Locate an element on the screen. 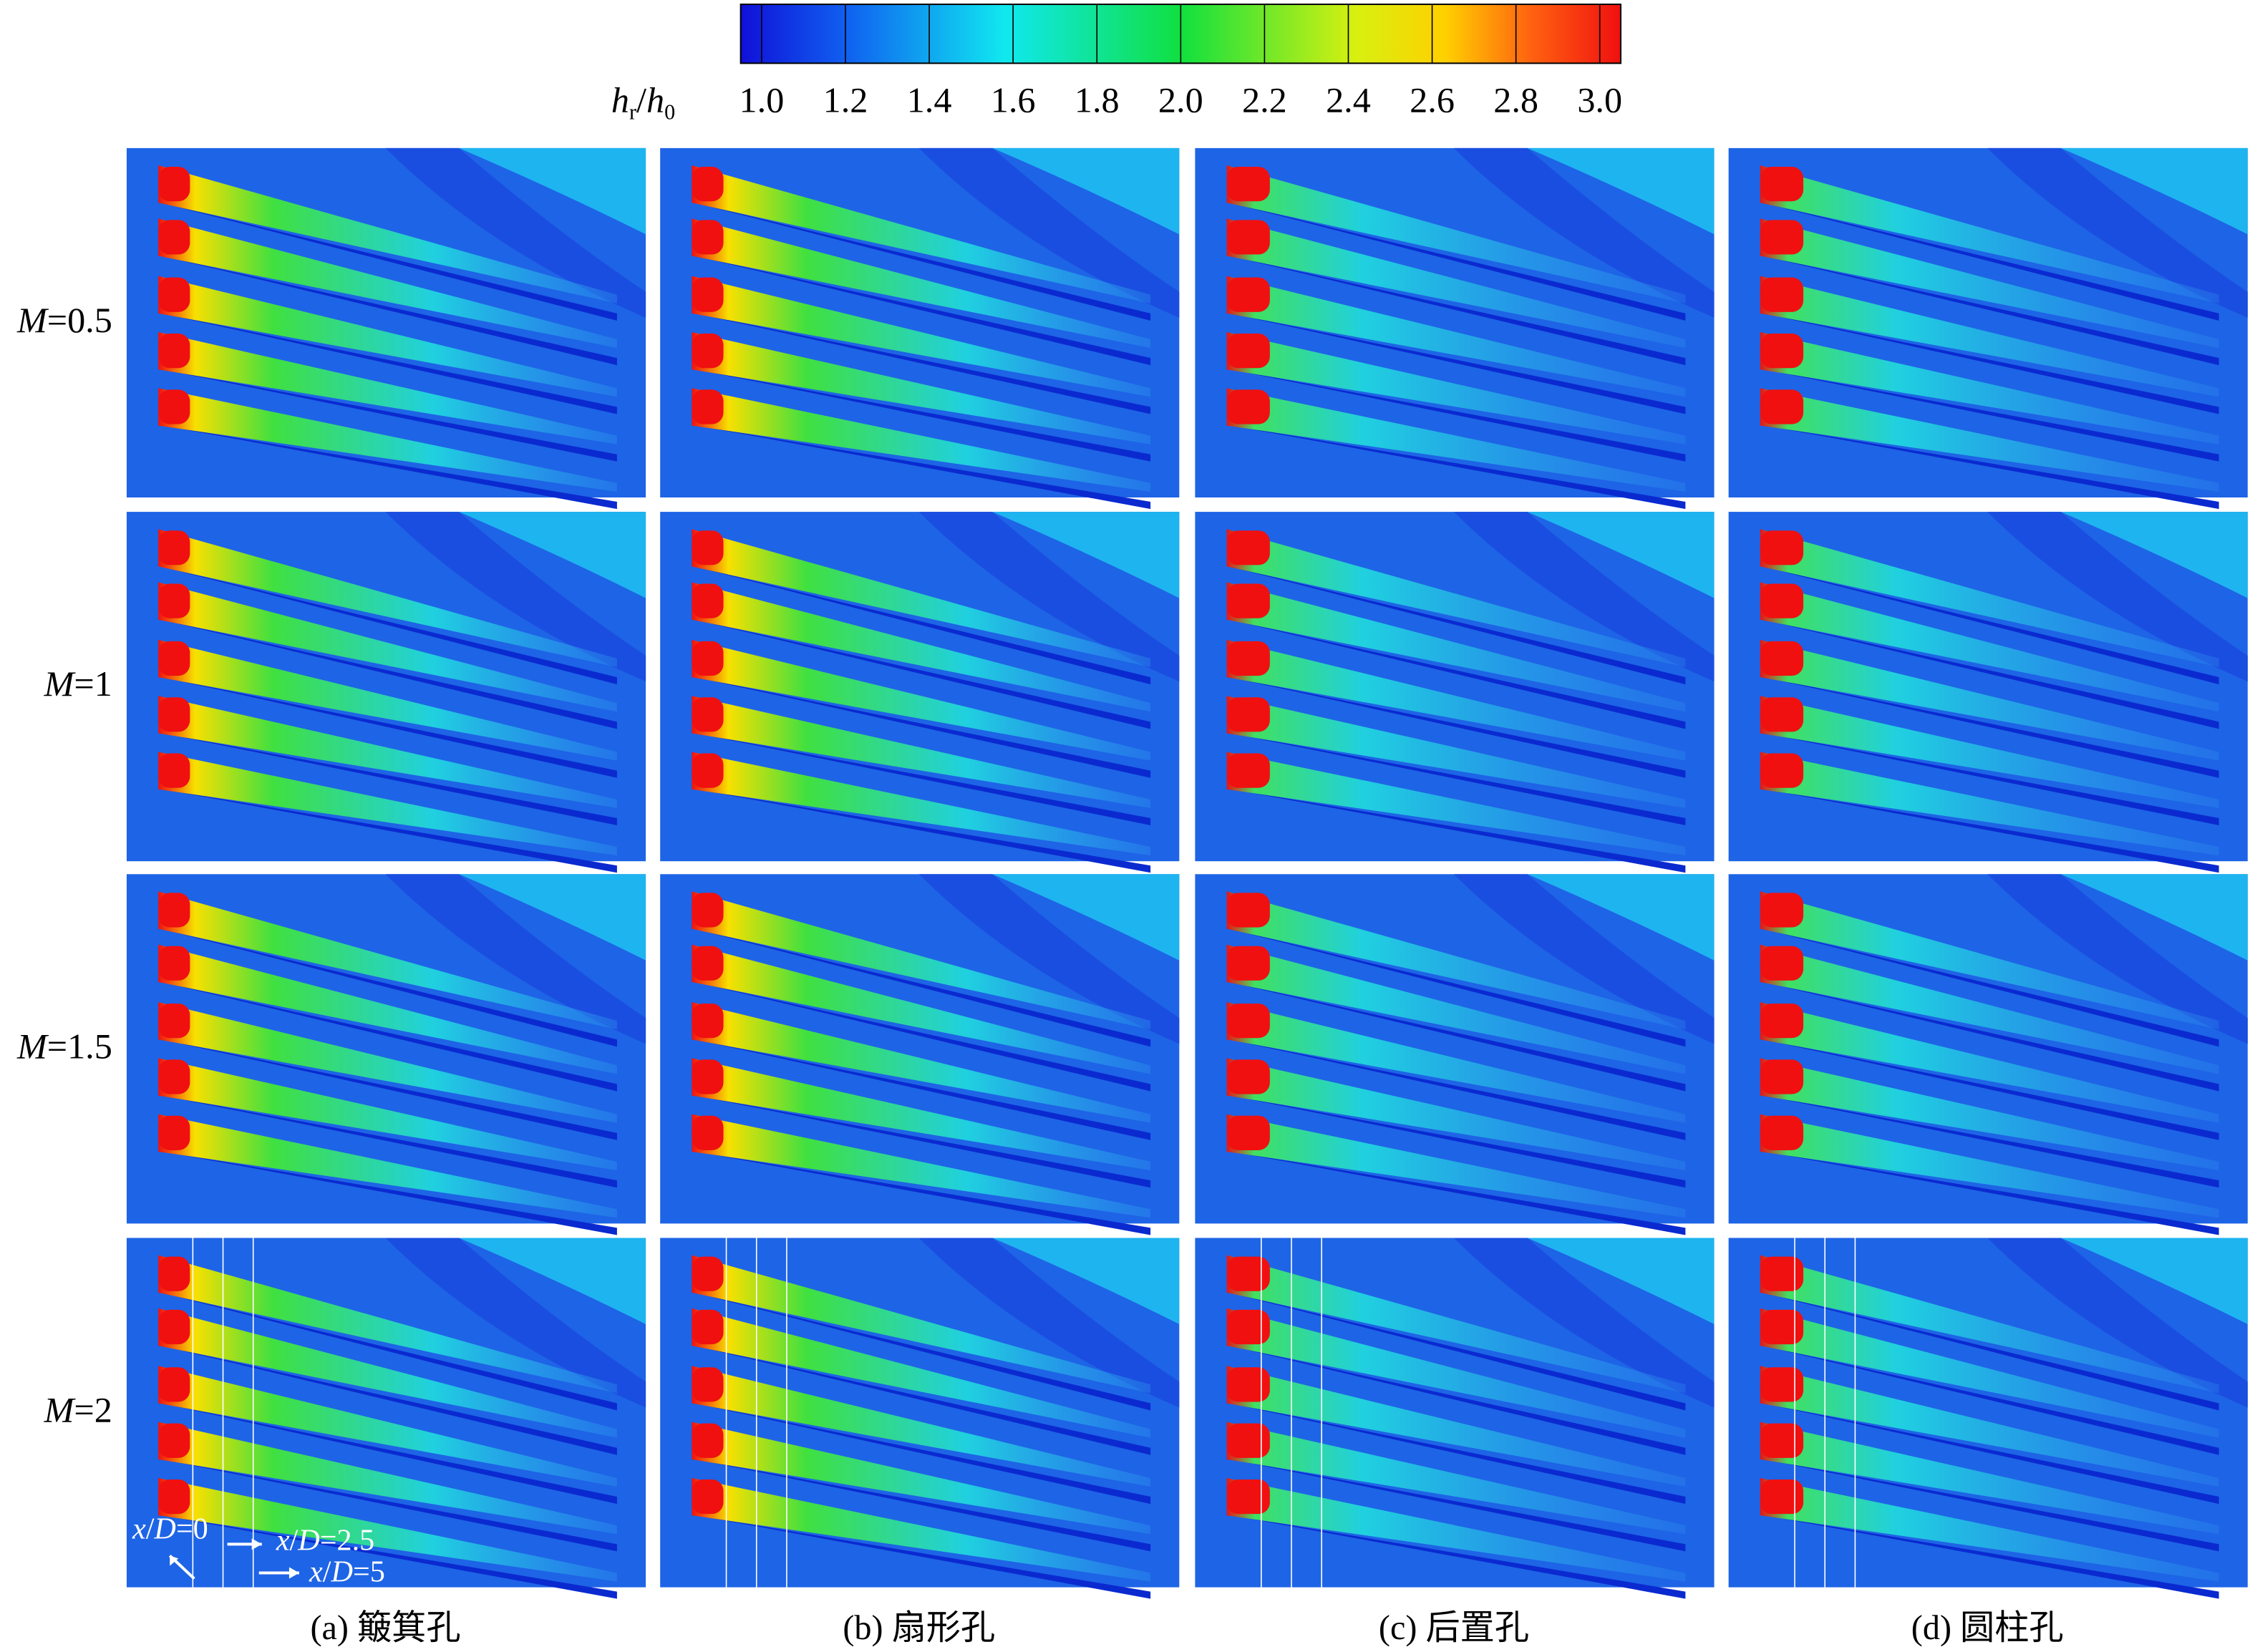  colorbar-tick-label: 2.4 is located at coordinates (1348, 100).